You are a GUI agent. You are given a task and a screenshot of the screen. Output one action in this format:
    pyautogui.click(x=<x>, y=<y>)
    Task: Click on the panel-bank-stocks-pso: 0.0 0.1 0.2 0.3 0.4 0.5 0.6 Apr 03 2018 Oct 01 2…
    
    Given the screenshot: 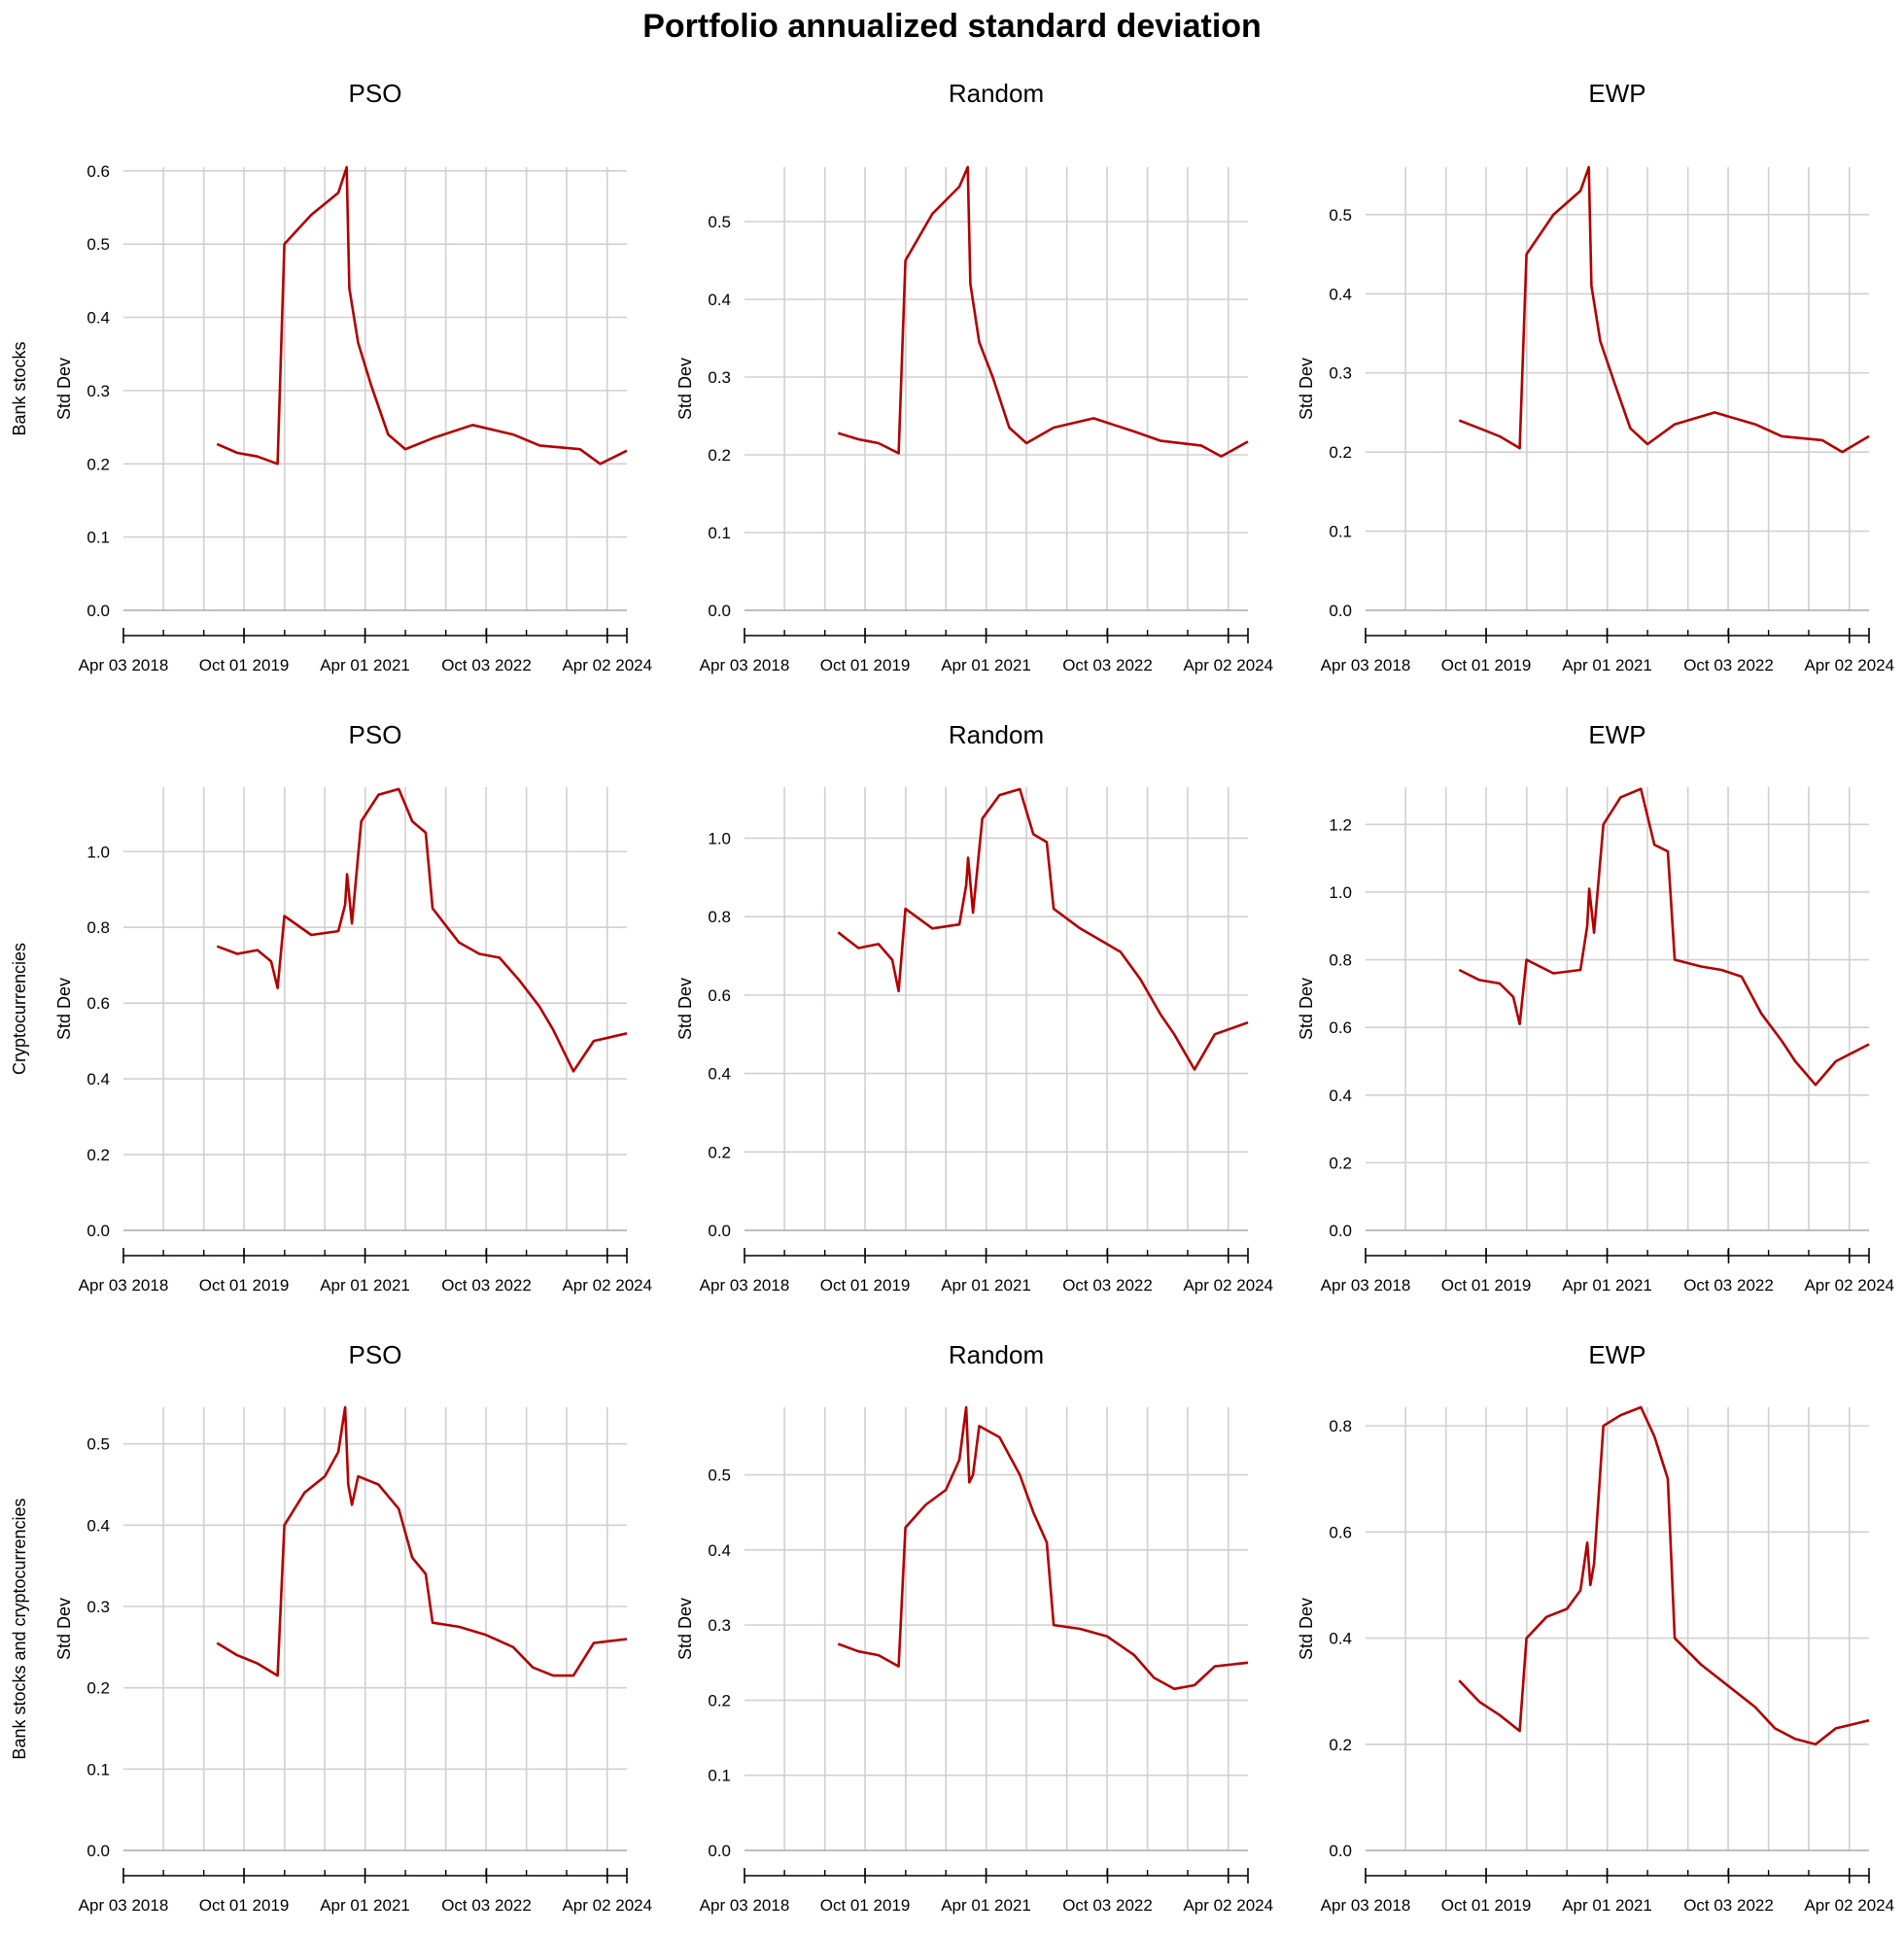 What is the action you would take?
    pyautogui.click(x=353, y=376)
    